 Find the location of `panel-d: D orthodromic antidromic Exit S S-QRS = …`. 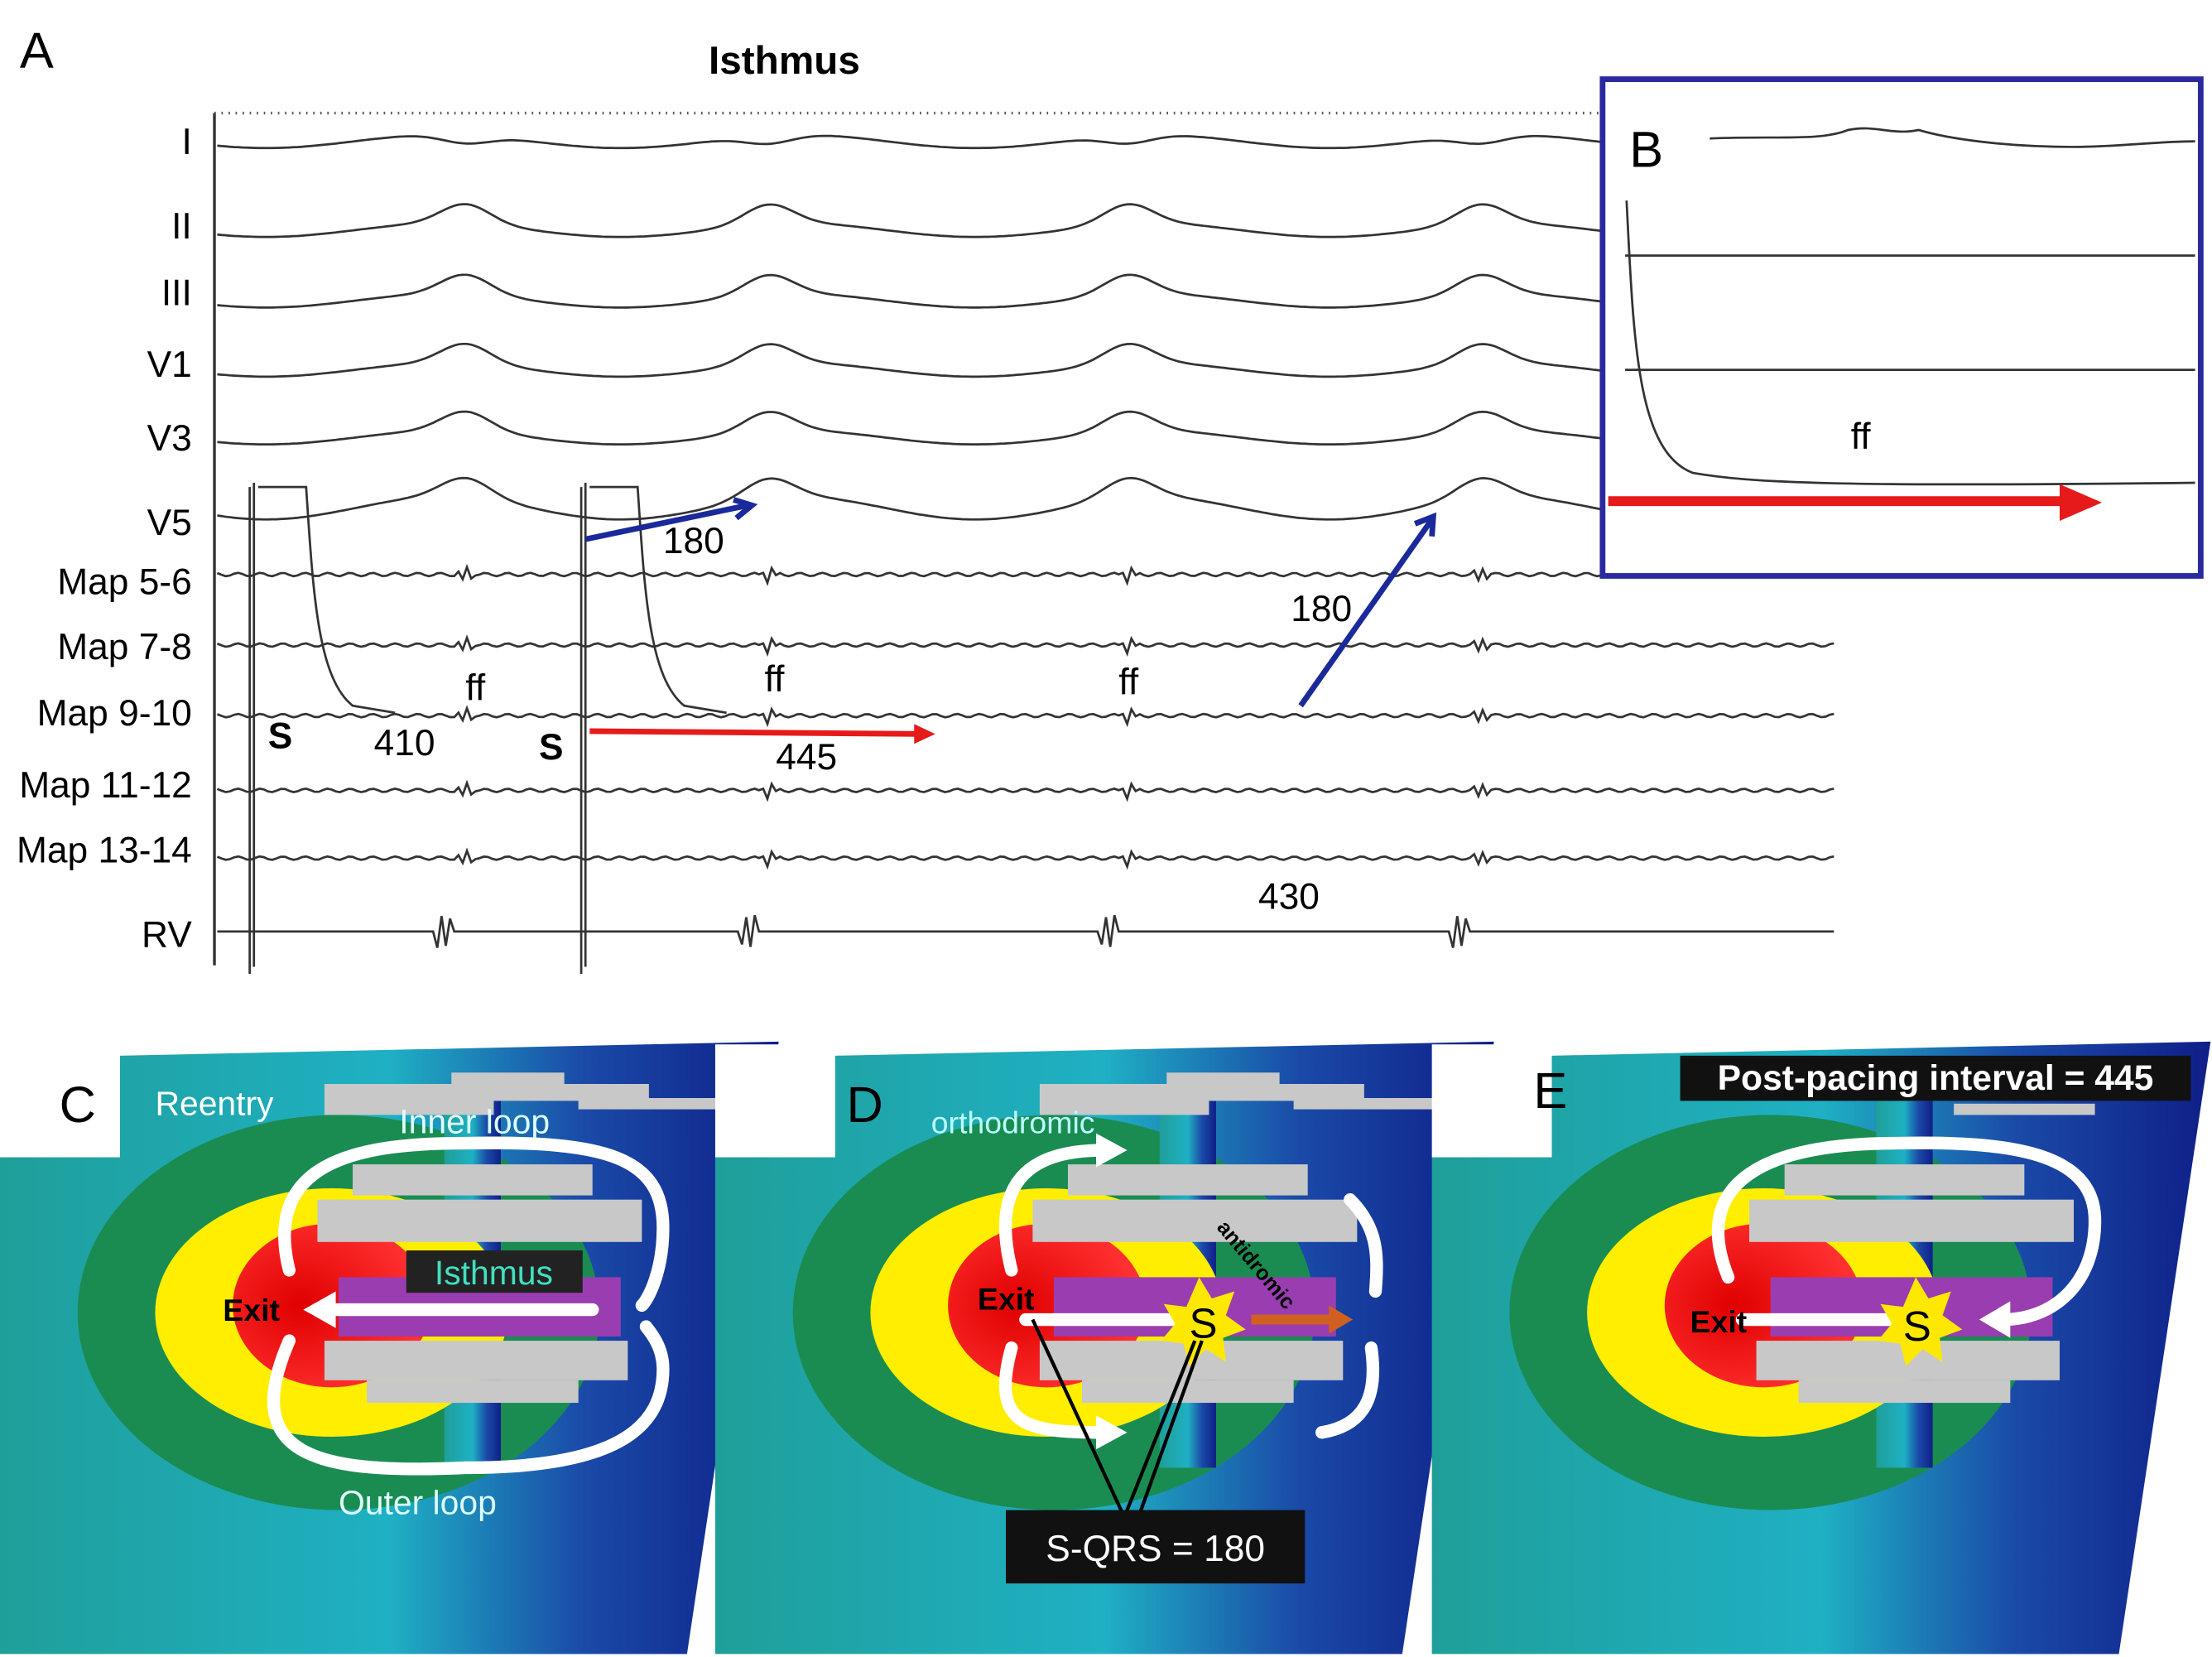

panel-d: D orthodromic antidromic Exit S S-QRS = … is located at coordinates (1104, 1348).